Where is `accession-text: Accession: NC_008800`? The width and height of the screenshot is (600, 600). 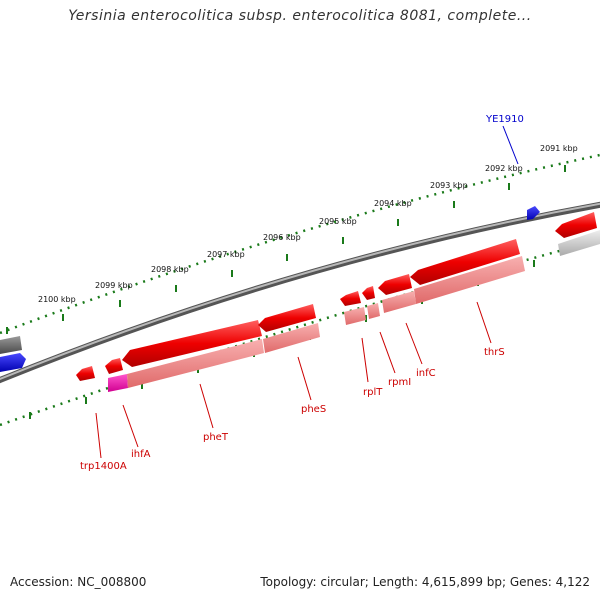
accession-text: Accession: NC_008800 is located at coordinates (78, 582).